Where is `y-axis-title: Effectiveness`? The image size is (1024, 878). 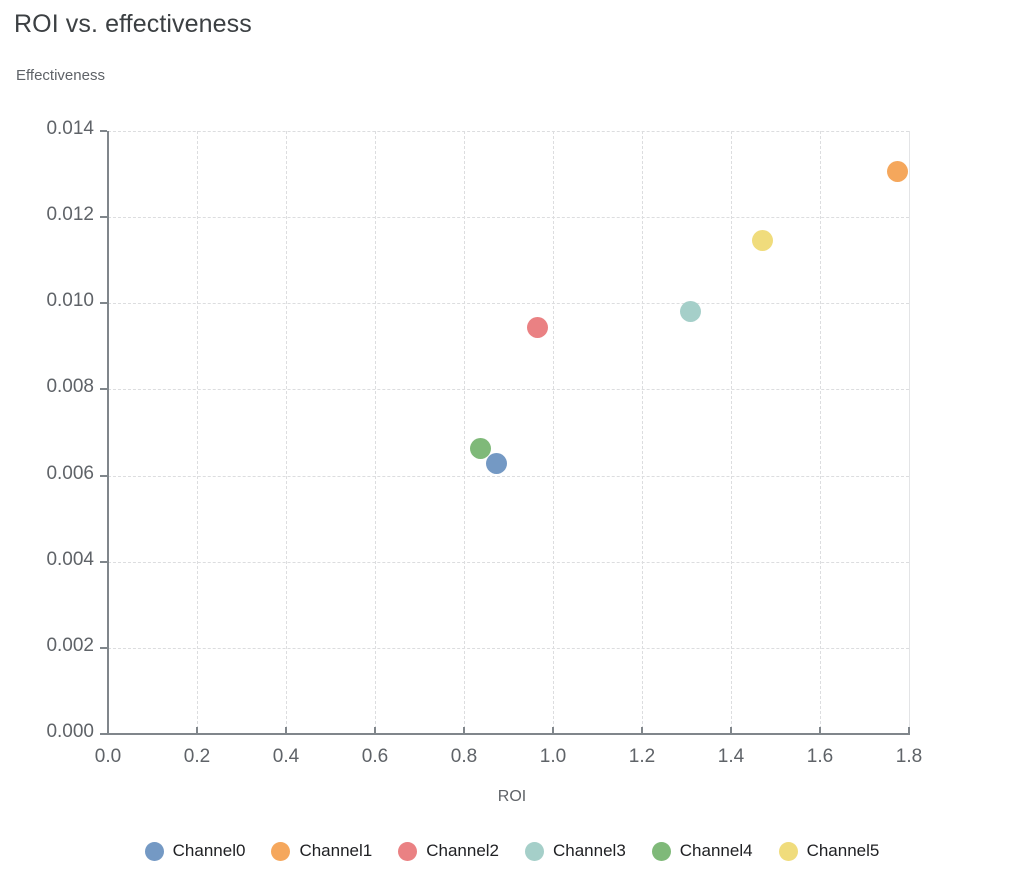 y-axis-title: Effectiveness is located at coordinates (60, 75).